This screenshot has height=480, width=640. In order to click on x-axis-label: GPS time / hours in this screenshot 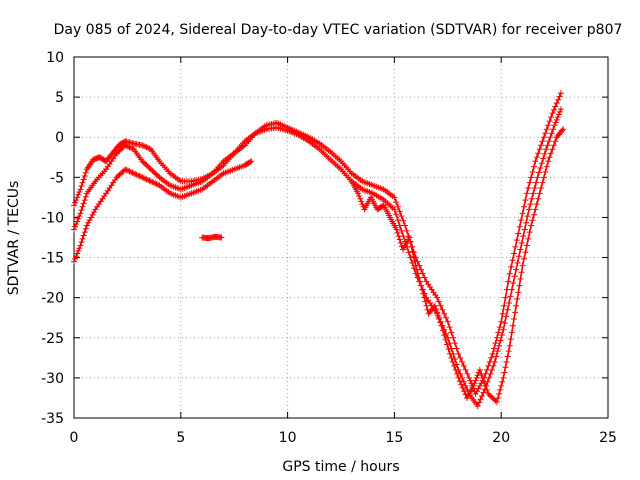, I will do `click(340, 467)`.